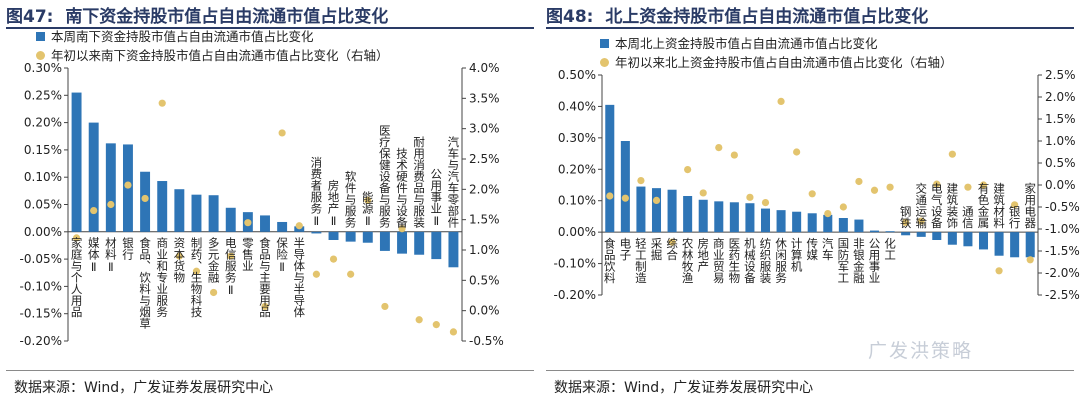 This screenshot has height=405, width=1080. What do you see at coordinates (41, 259) in the screenshot?
I see `y-tick-label: -0.05%` at bounding box center [41, 259].